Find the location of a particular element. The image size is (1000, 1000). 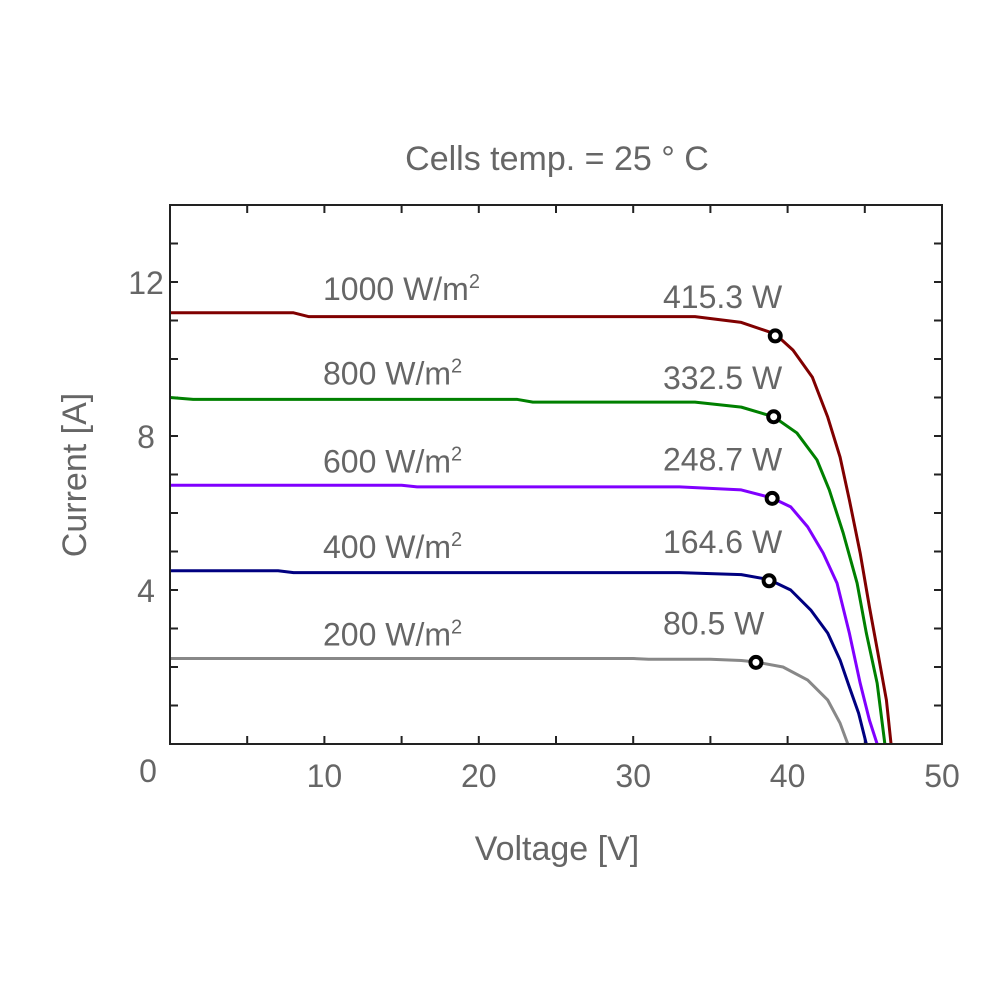

irradiance-text: 400 W/m is located at coordinates (387, 547).